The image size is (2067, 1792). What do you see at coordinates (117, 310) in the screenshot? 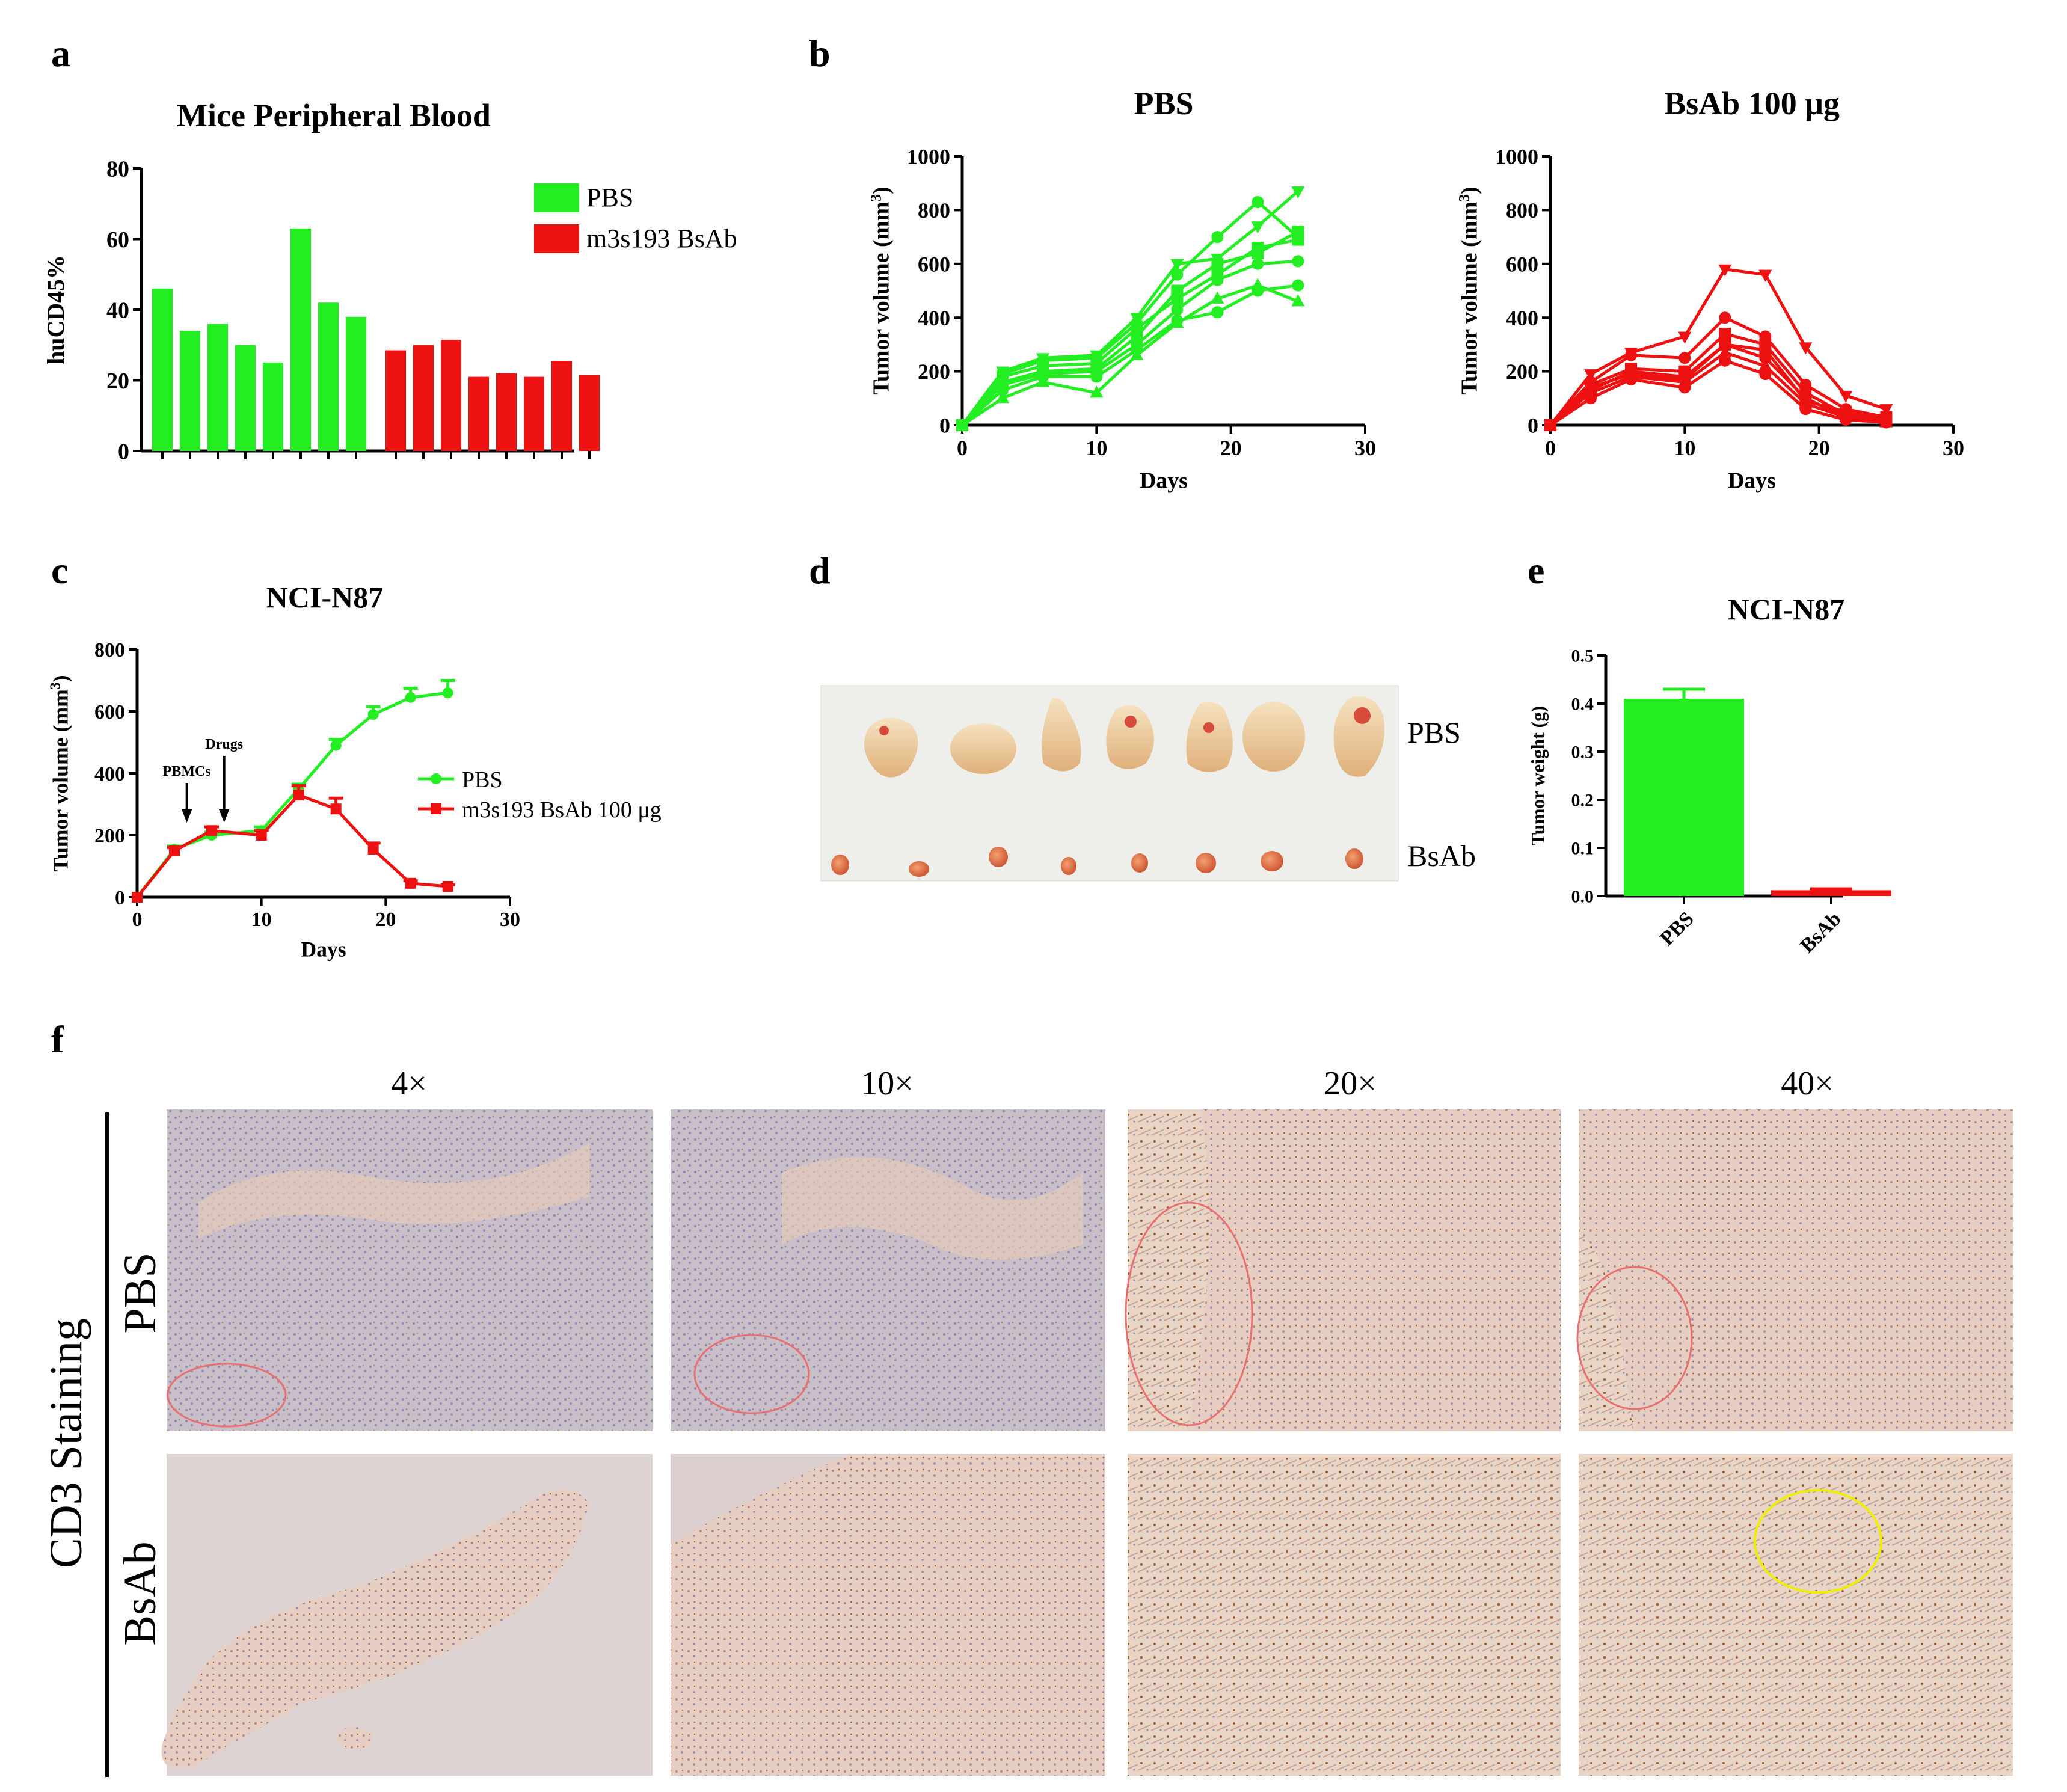
I see `y-tick-label: 40` at bounding box center [117, 310].